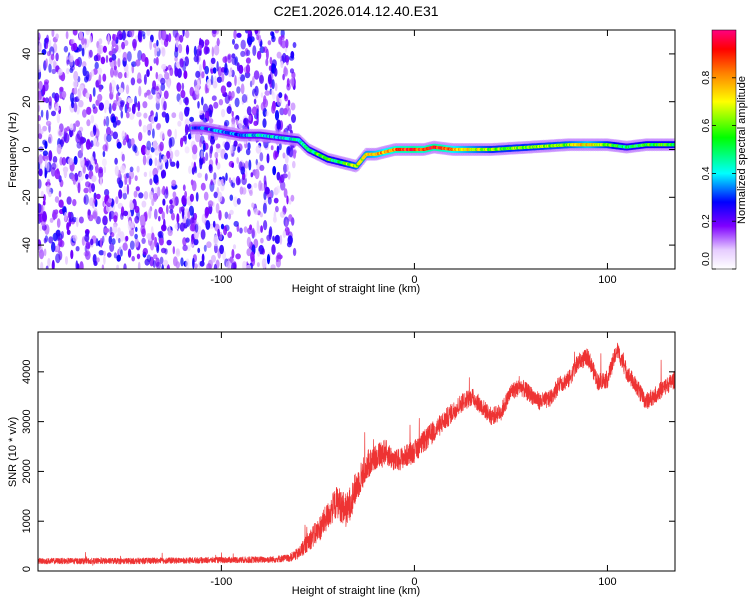  What do you see at coordinates (27, 54) in the screenshot?
I see `spectrogram-y-tick-label: 40` at bounding box center [27, 54].